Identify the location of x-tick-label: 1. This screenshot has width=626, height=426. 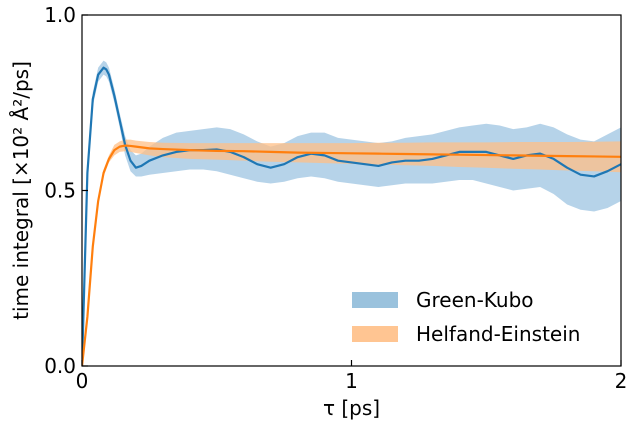
(351, 381).